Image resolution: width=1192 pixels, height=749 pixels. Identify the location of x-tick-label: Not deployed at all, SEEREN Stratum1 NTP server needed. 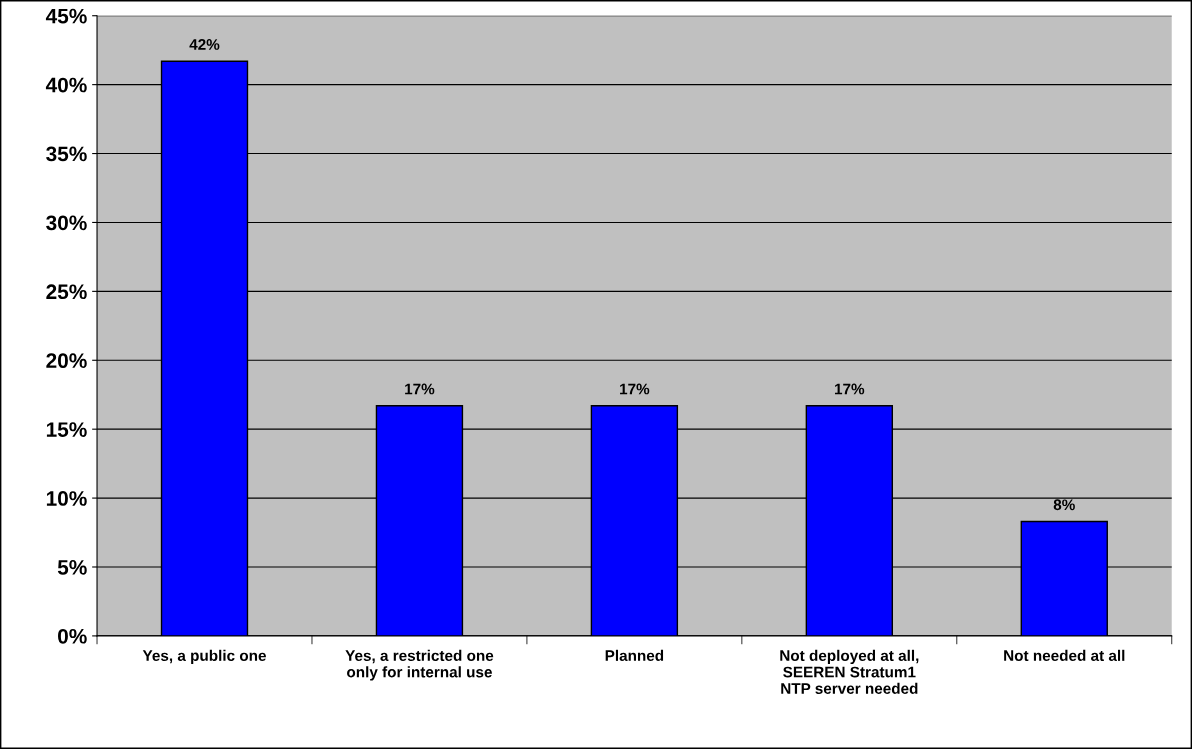
(849, 671).